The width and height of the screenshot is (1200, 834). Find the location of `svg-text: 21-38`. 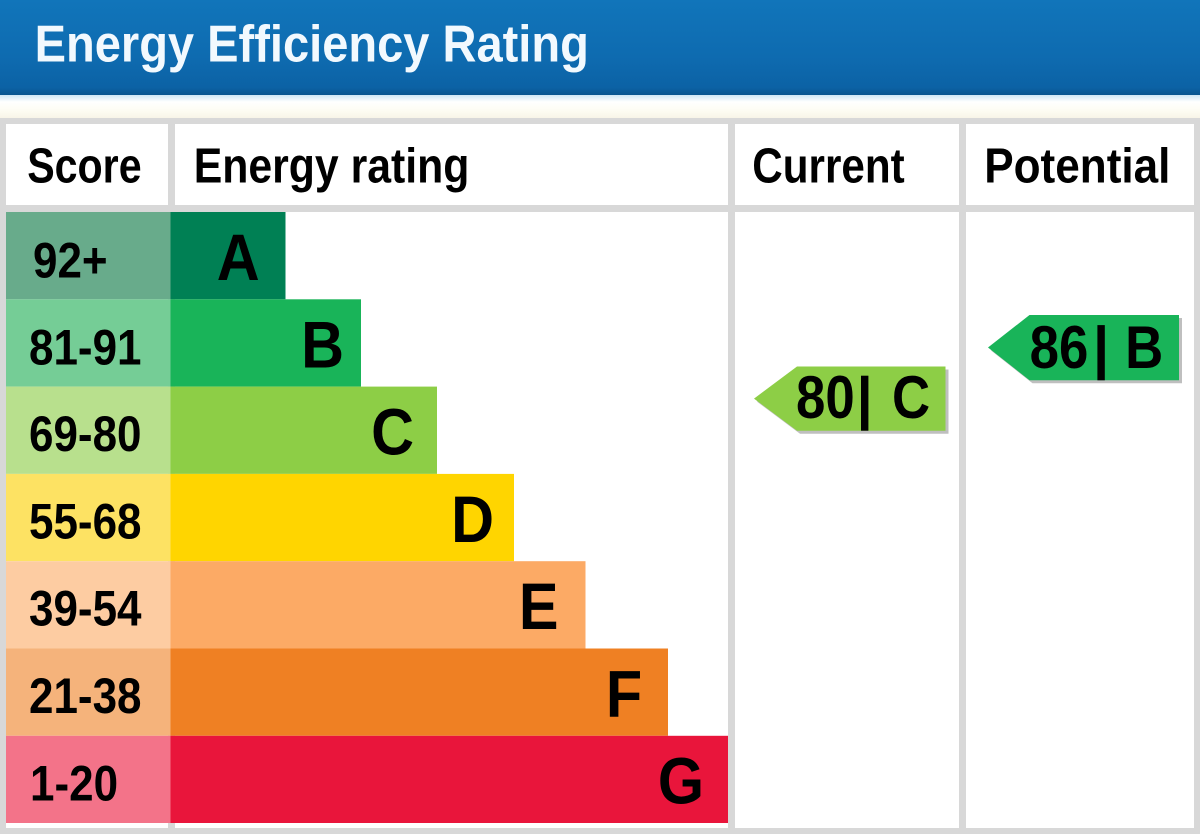

svg-text: 21-38 is located at coordinates (85, 695).